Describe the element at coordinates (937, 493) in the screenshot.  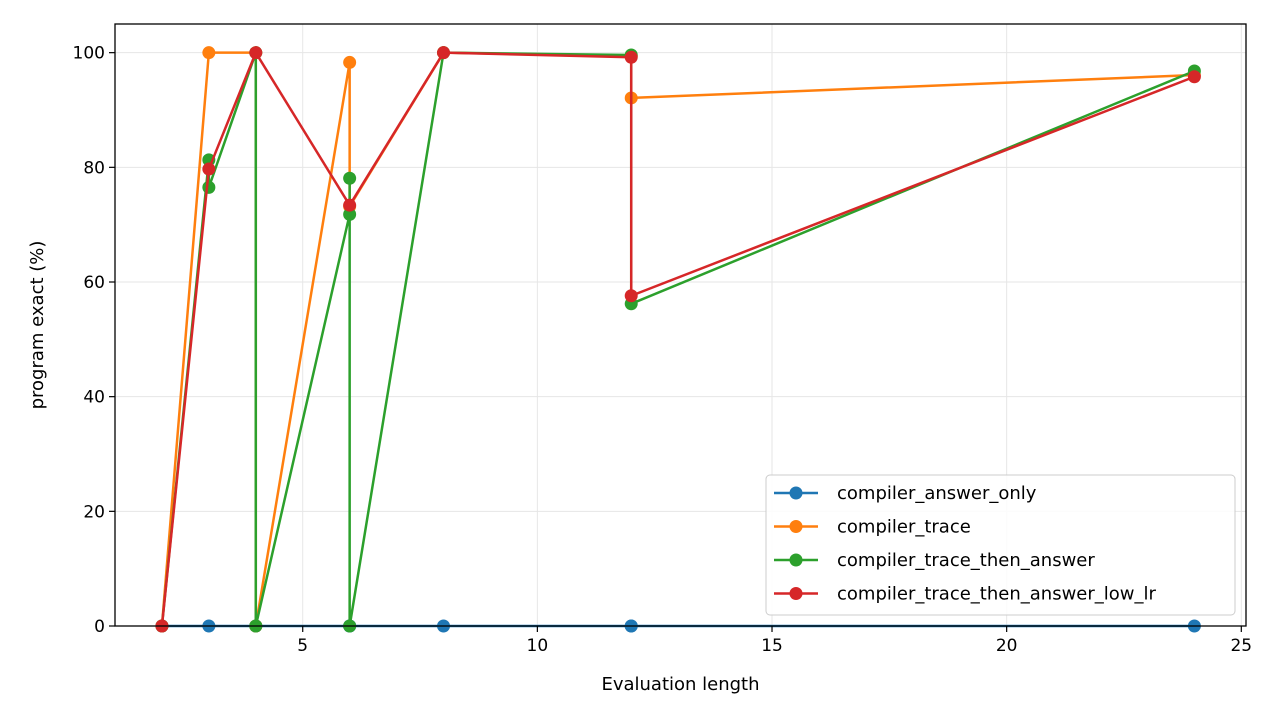
I see `legend-label: compiler_answer_only` at that location.